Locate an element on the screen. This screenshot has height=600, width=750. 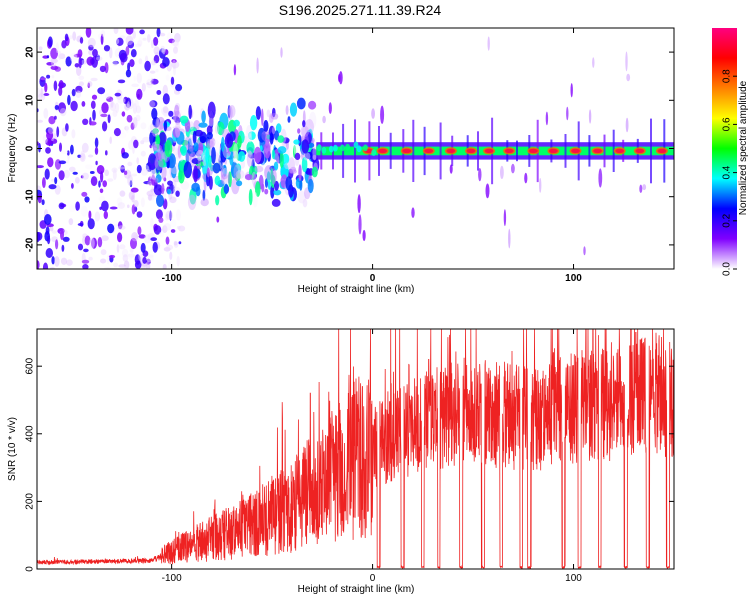
snr-y-tick-label: 0 is located at coordinates (30, 569).